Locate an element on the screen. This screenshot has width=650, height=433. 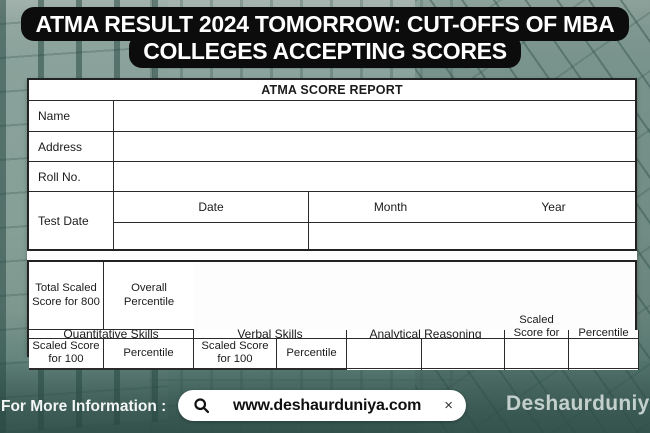
field-label-roll-no: Roll No. is located at coordinates (71, 177).